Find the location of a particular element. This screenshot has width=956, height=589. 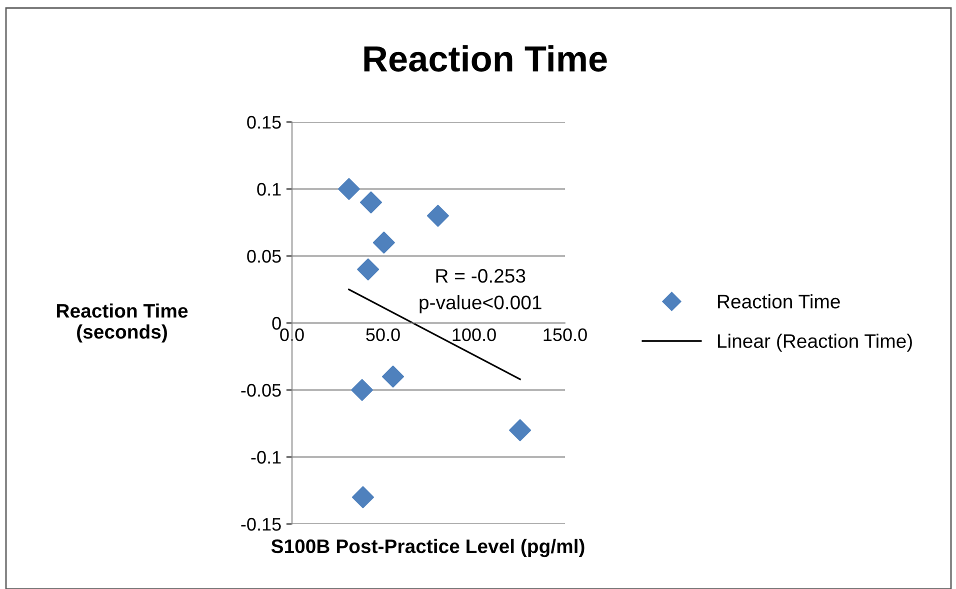

y-tick-label: 0.1 is located at coordinates (269, 189).